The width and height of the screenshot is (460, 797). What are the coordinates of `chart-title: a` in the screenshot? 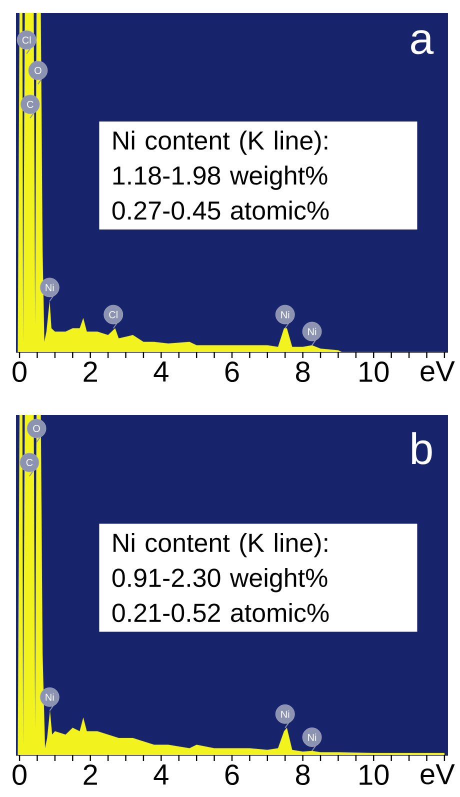 It's located at (422, 42).